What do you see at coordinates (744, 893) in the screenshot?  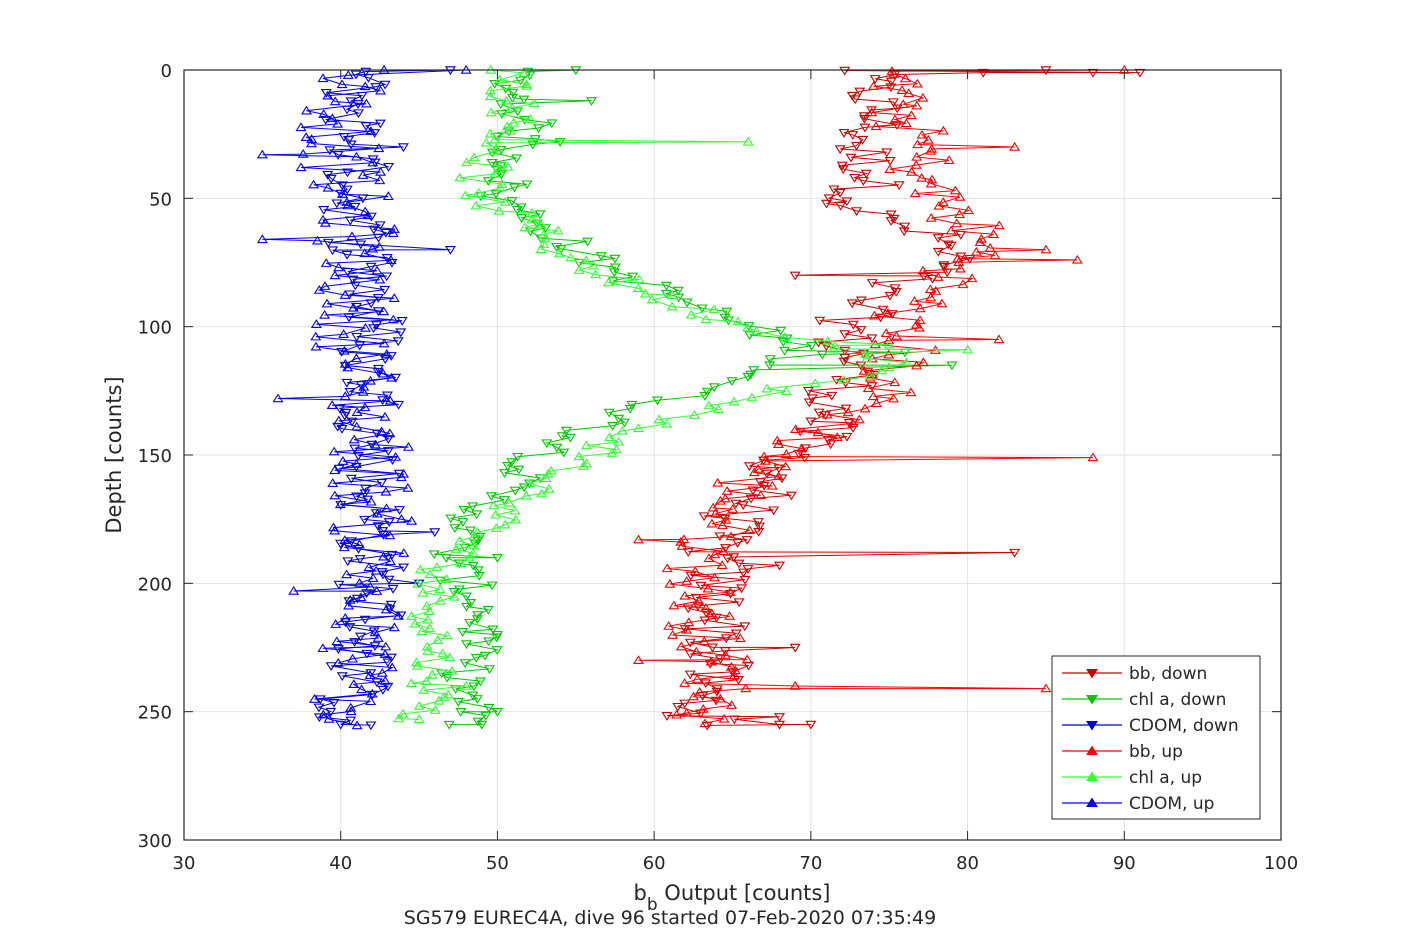 I see `x-axis-label-rest: Output [counts]` at bounding box center [744, 893].